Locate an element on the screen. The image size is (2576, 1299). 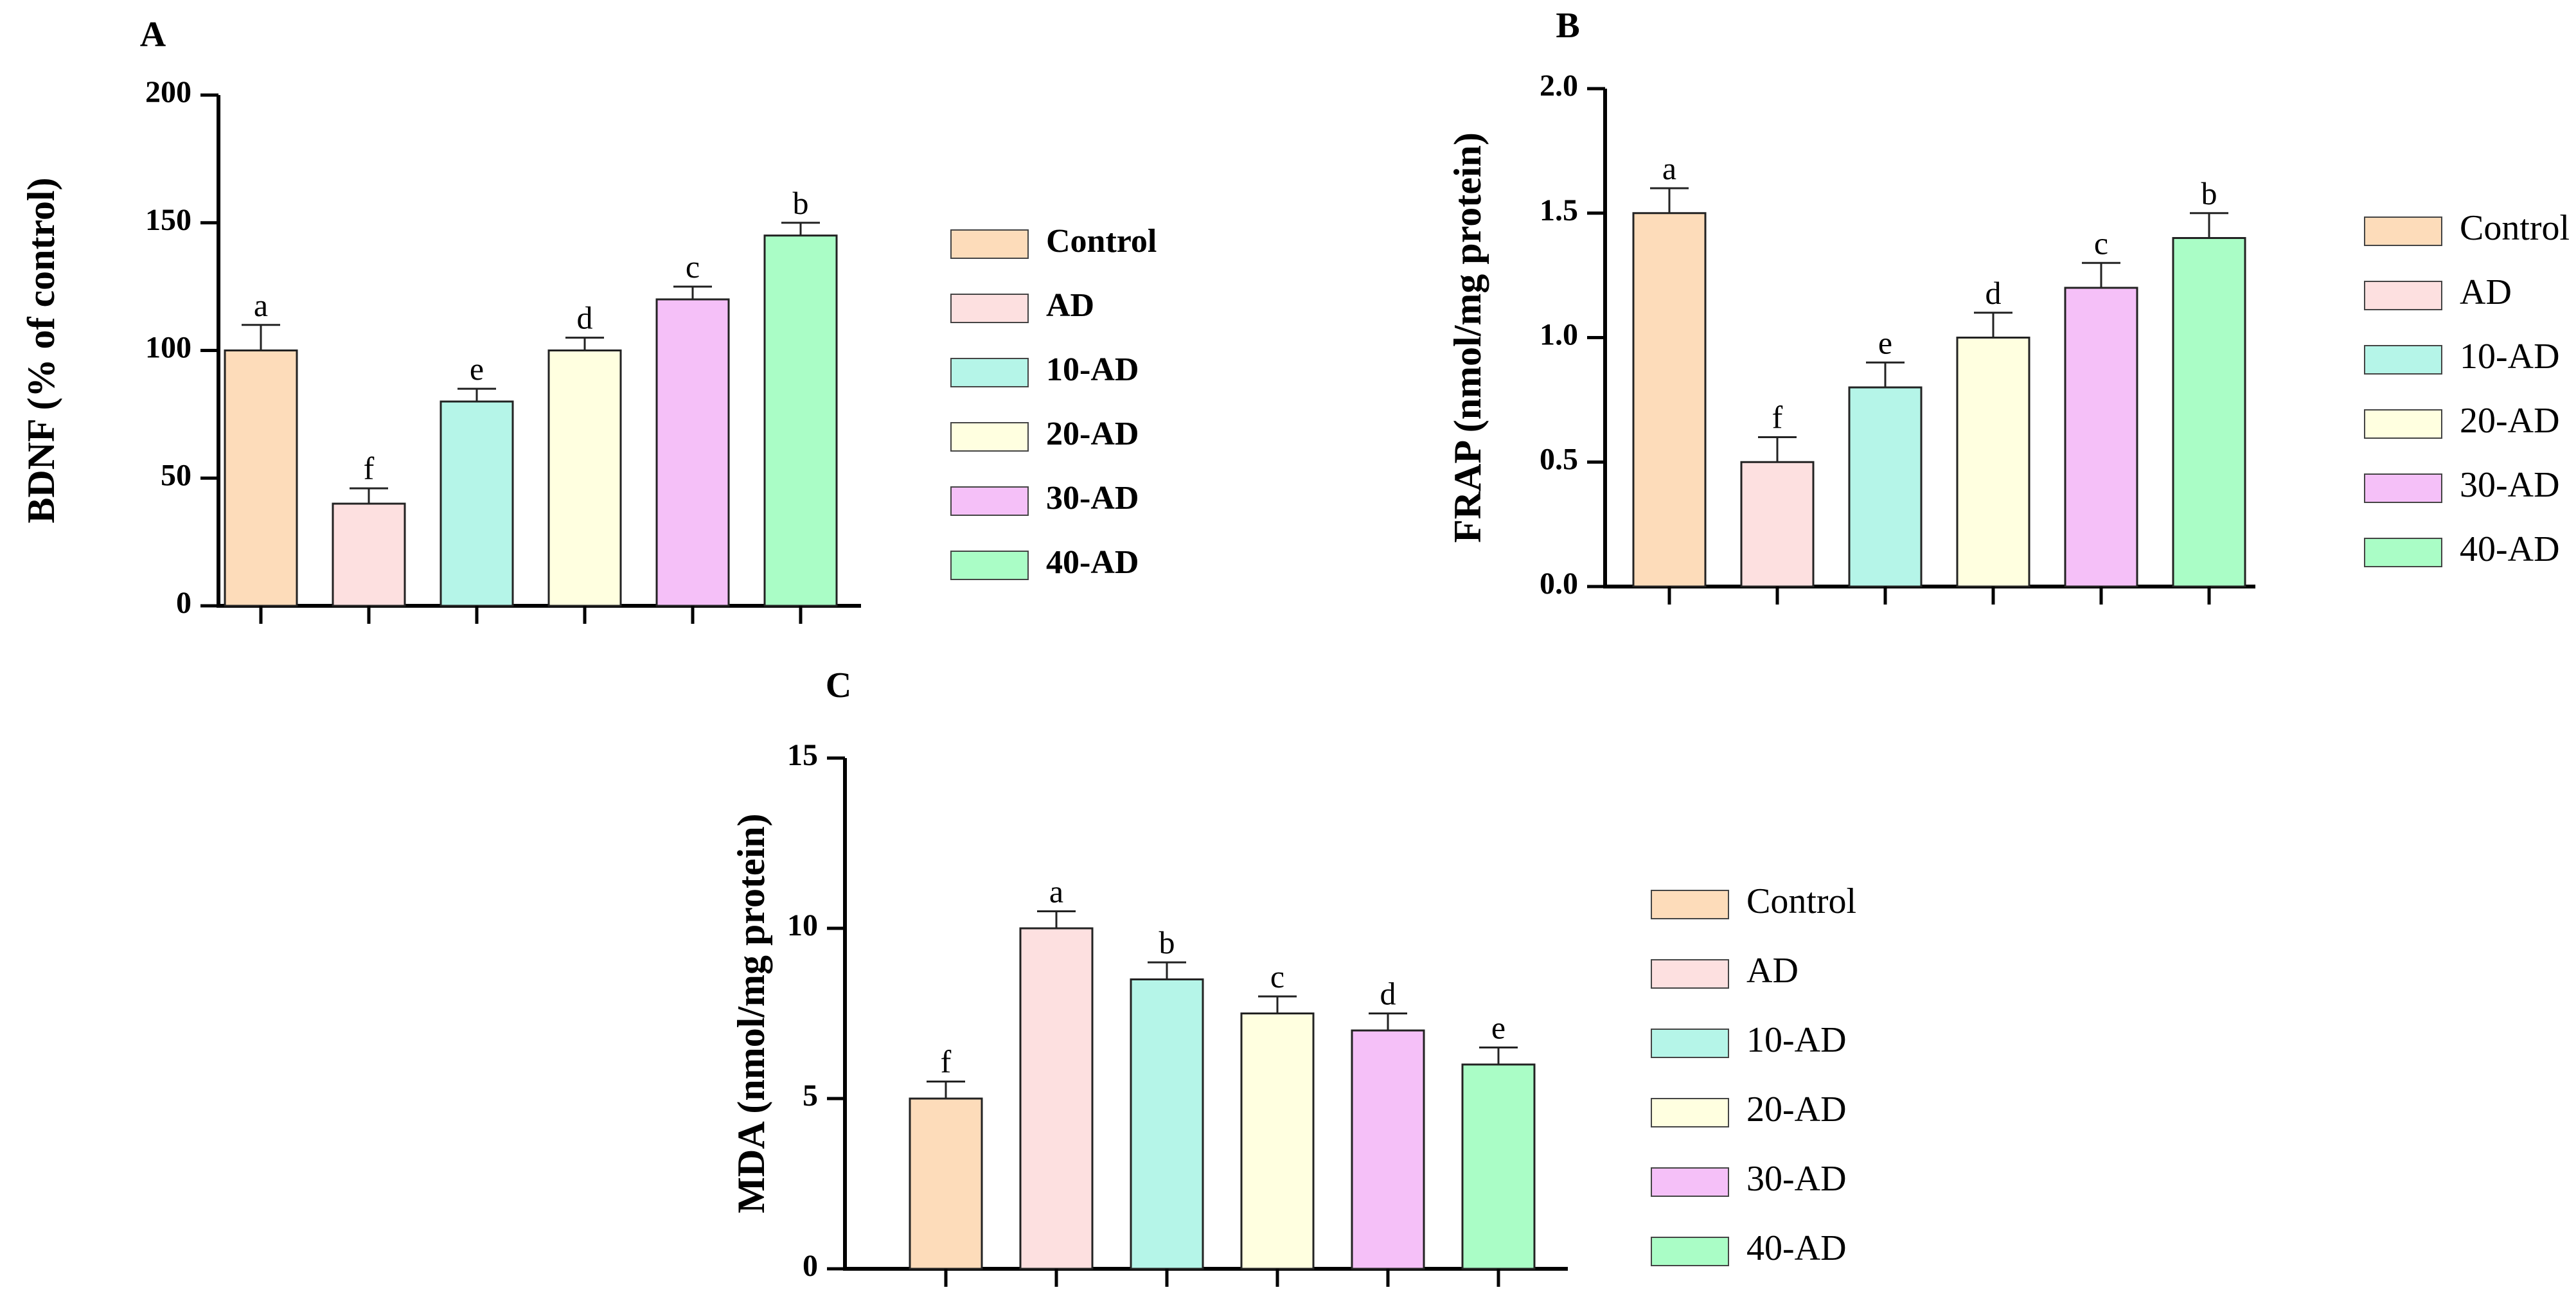
panel-letter: B is located at coordinates (1568, 26).